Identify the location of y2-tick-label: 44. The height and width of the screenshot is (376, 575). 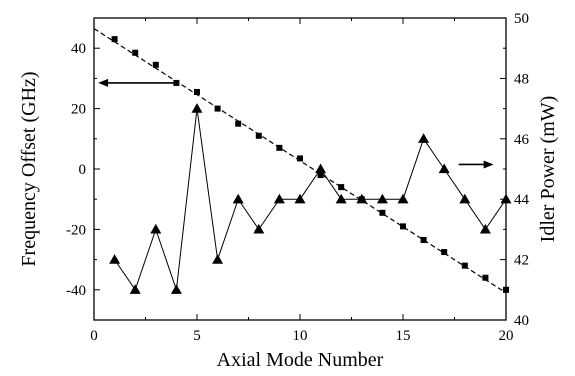
(522, 200).